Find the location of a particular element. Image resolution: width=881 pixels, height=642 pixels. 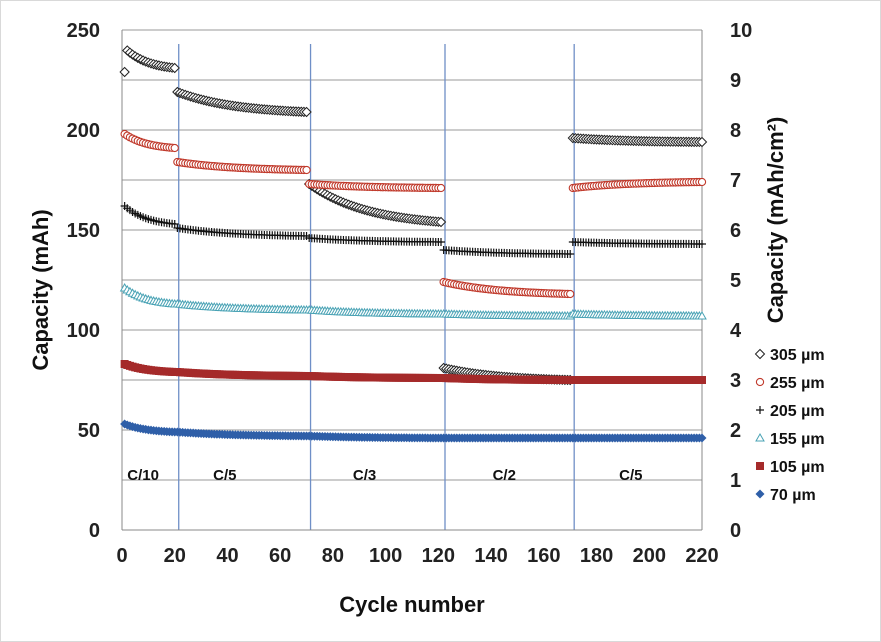

legend-label: 255 µm is located at coordinates (797, 383).